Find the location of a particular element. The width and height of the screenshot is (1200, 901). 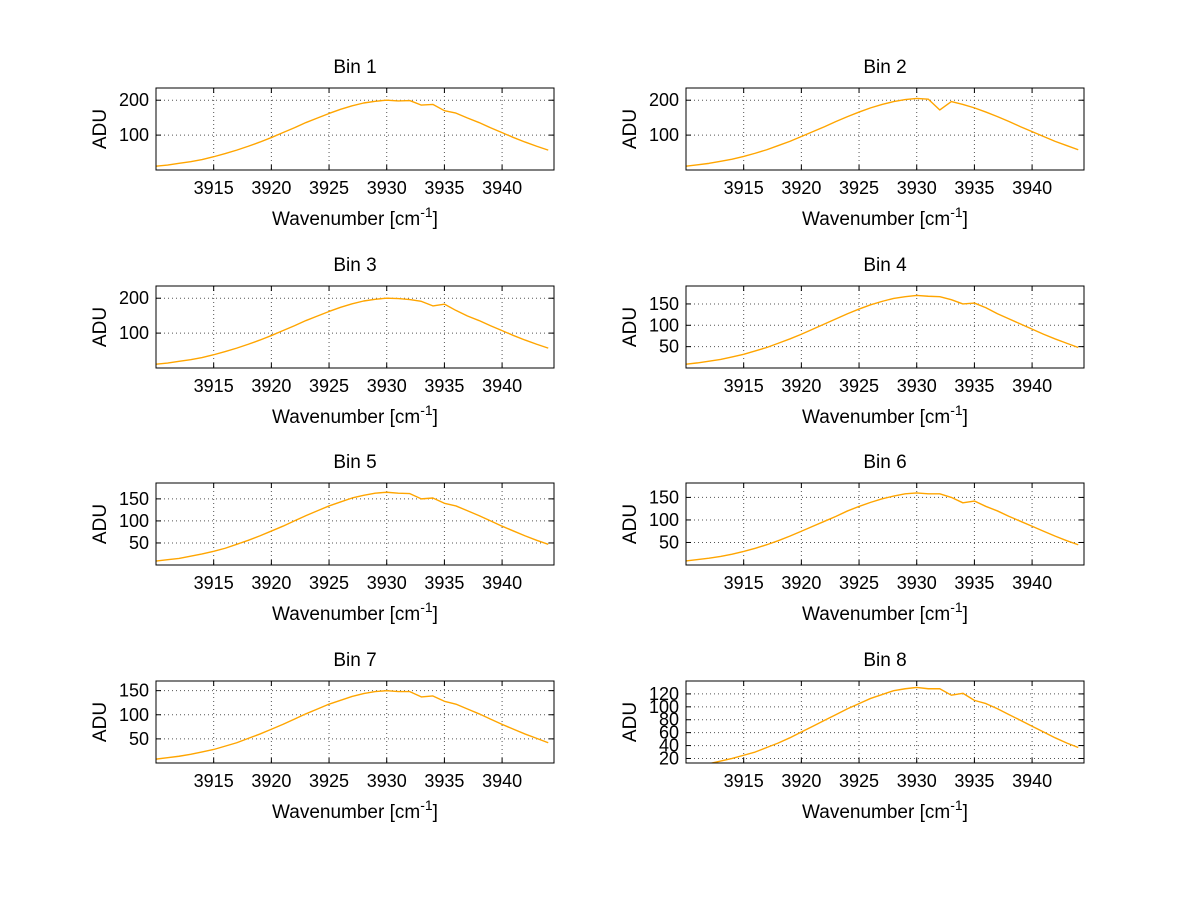

plot-title: Bin 4 is located at coordinates (885, 265).